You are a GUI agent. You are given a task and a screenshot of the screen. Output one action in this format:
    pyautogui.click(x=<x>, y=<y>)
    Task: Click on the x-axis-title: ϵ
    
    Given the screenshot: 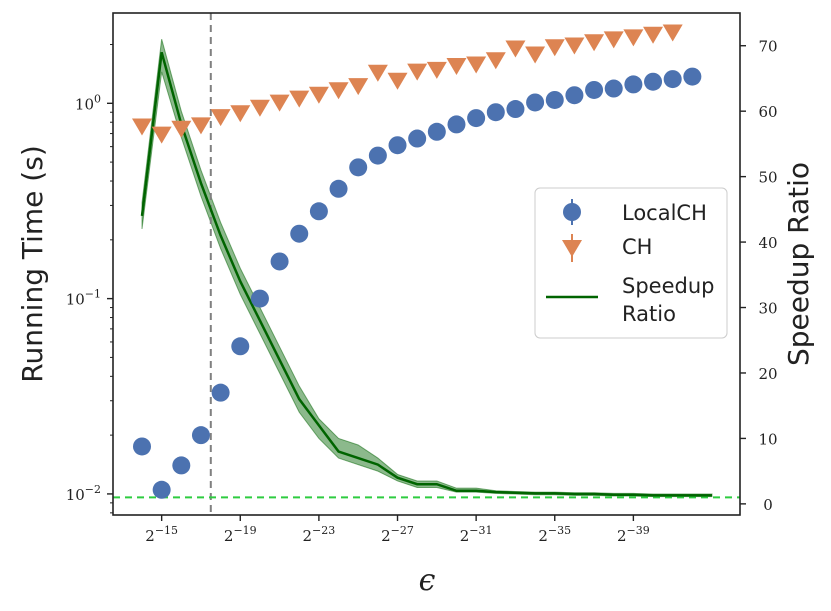 What is the action you would take?
    pyautogui.click(x=427, y=580)
    